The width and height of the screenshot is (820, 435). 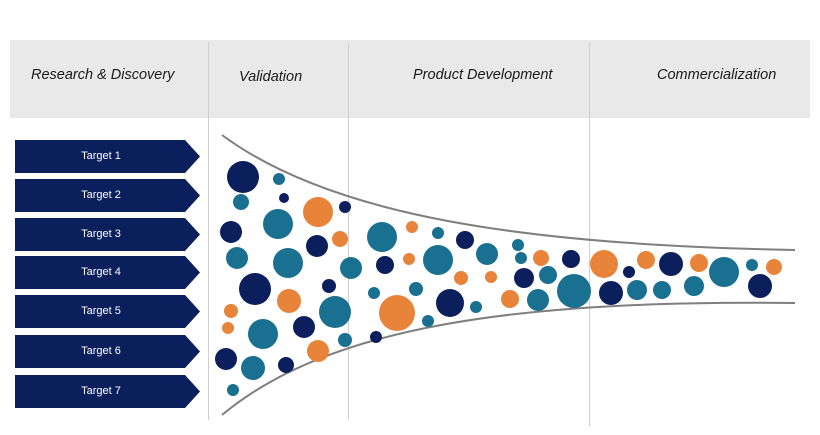 I want to click on phase-validation: Validation, so click(x=271, y=77).